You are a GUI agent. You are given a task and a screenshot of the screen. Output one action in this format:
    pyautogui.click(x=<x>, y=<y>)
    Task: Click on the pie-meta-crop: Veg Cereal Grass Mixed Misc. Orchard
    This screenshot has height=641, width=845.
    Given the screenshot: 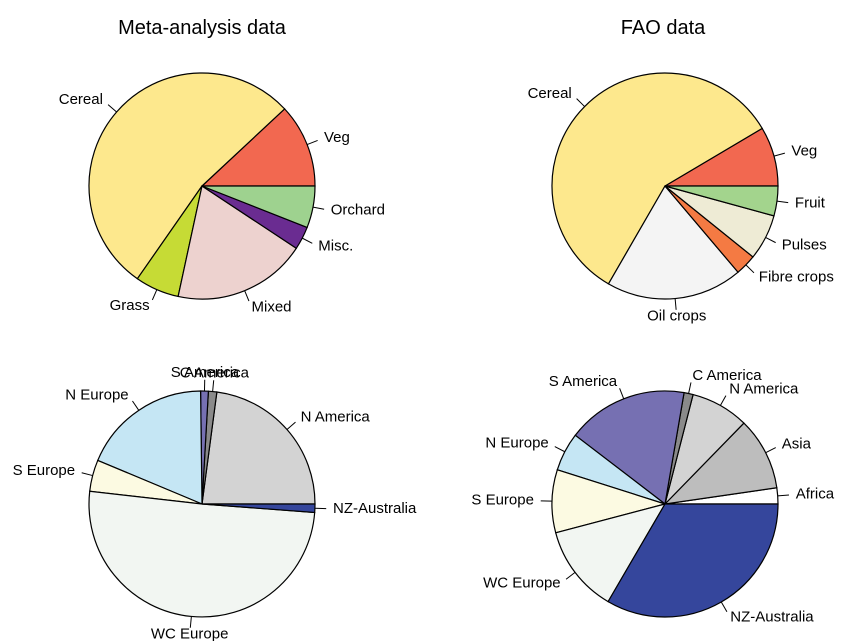 What is the action you would take?
    pyautogui.click(x=222, y=193)
    